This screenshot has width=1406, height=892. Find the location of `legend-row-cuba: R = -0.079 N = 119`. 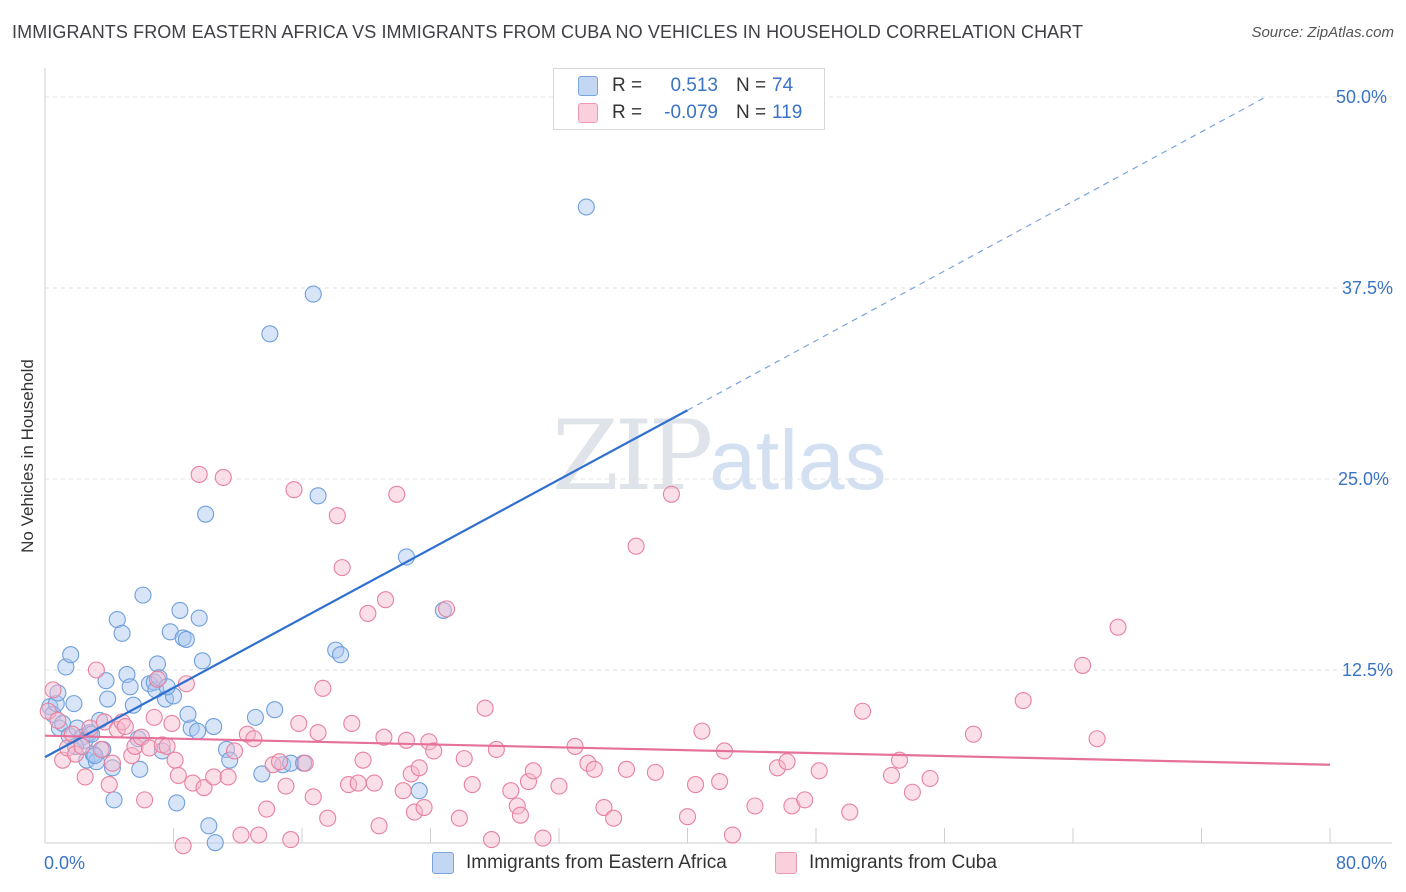

legend-row-cuba: R = -0.079 N = 119 is located at coordinates (690, 113).